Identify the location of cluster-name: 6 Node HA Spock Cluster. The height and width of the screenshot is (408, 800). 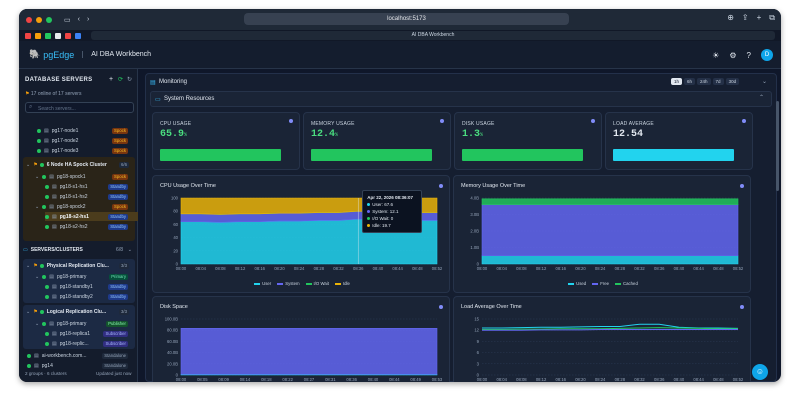
(76, 164).